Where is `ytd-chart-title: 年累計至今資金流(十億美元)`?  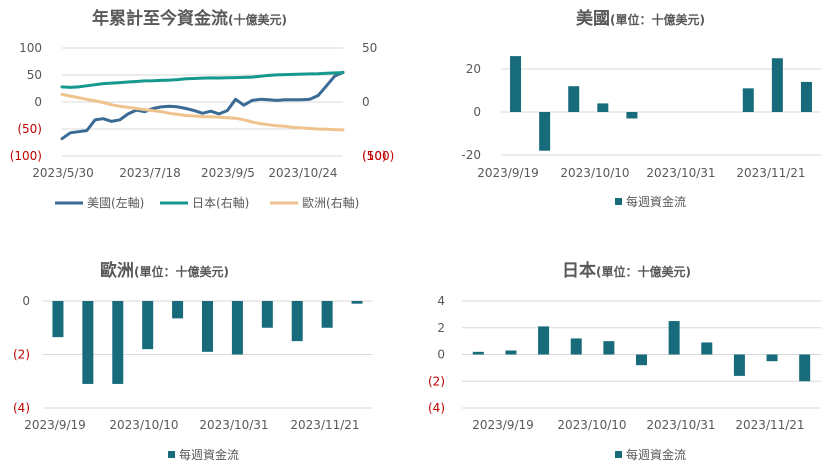 ytd-chart-title: 年累計至今資金流(十億美元) is located at coordinates (189, 16).